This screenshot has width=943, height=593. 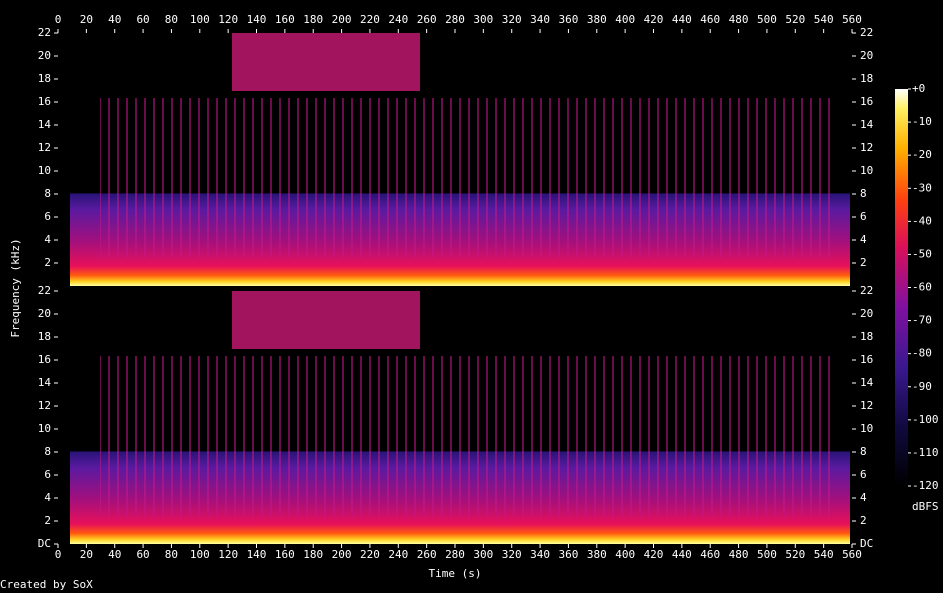 I want to click on x-tick-label-bottom: 60, so click(x=142, y=554).